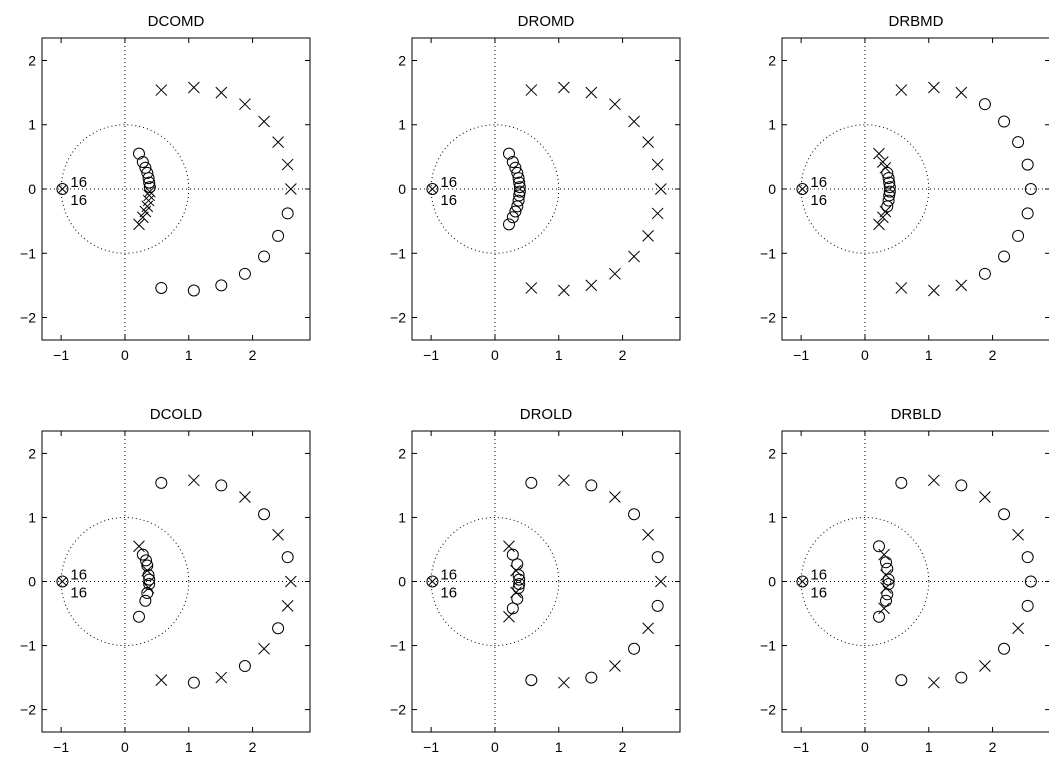 The width and height of the screenshot is (1049, 759). Describe the element at coordinates (176, 414) in the screenshot. I see `chart-title: DCOLD` at that location.